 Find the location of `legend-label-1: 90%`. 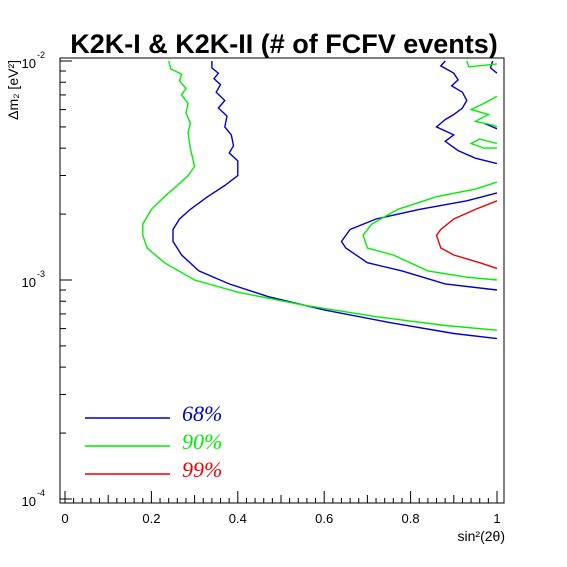

legend-label-1: 90% is located at coordinates (202, 441).